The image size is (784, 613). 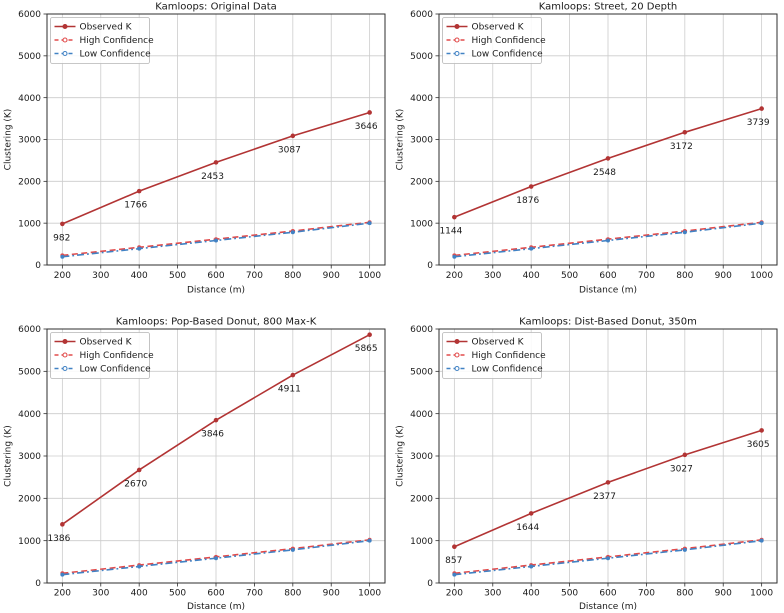 What do you see at coordinates (366, 349) in the screenshot?
I see `point-value-label: 5865` at bounding box center [366, 349].